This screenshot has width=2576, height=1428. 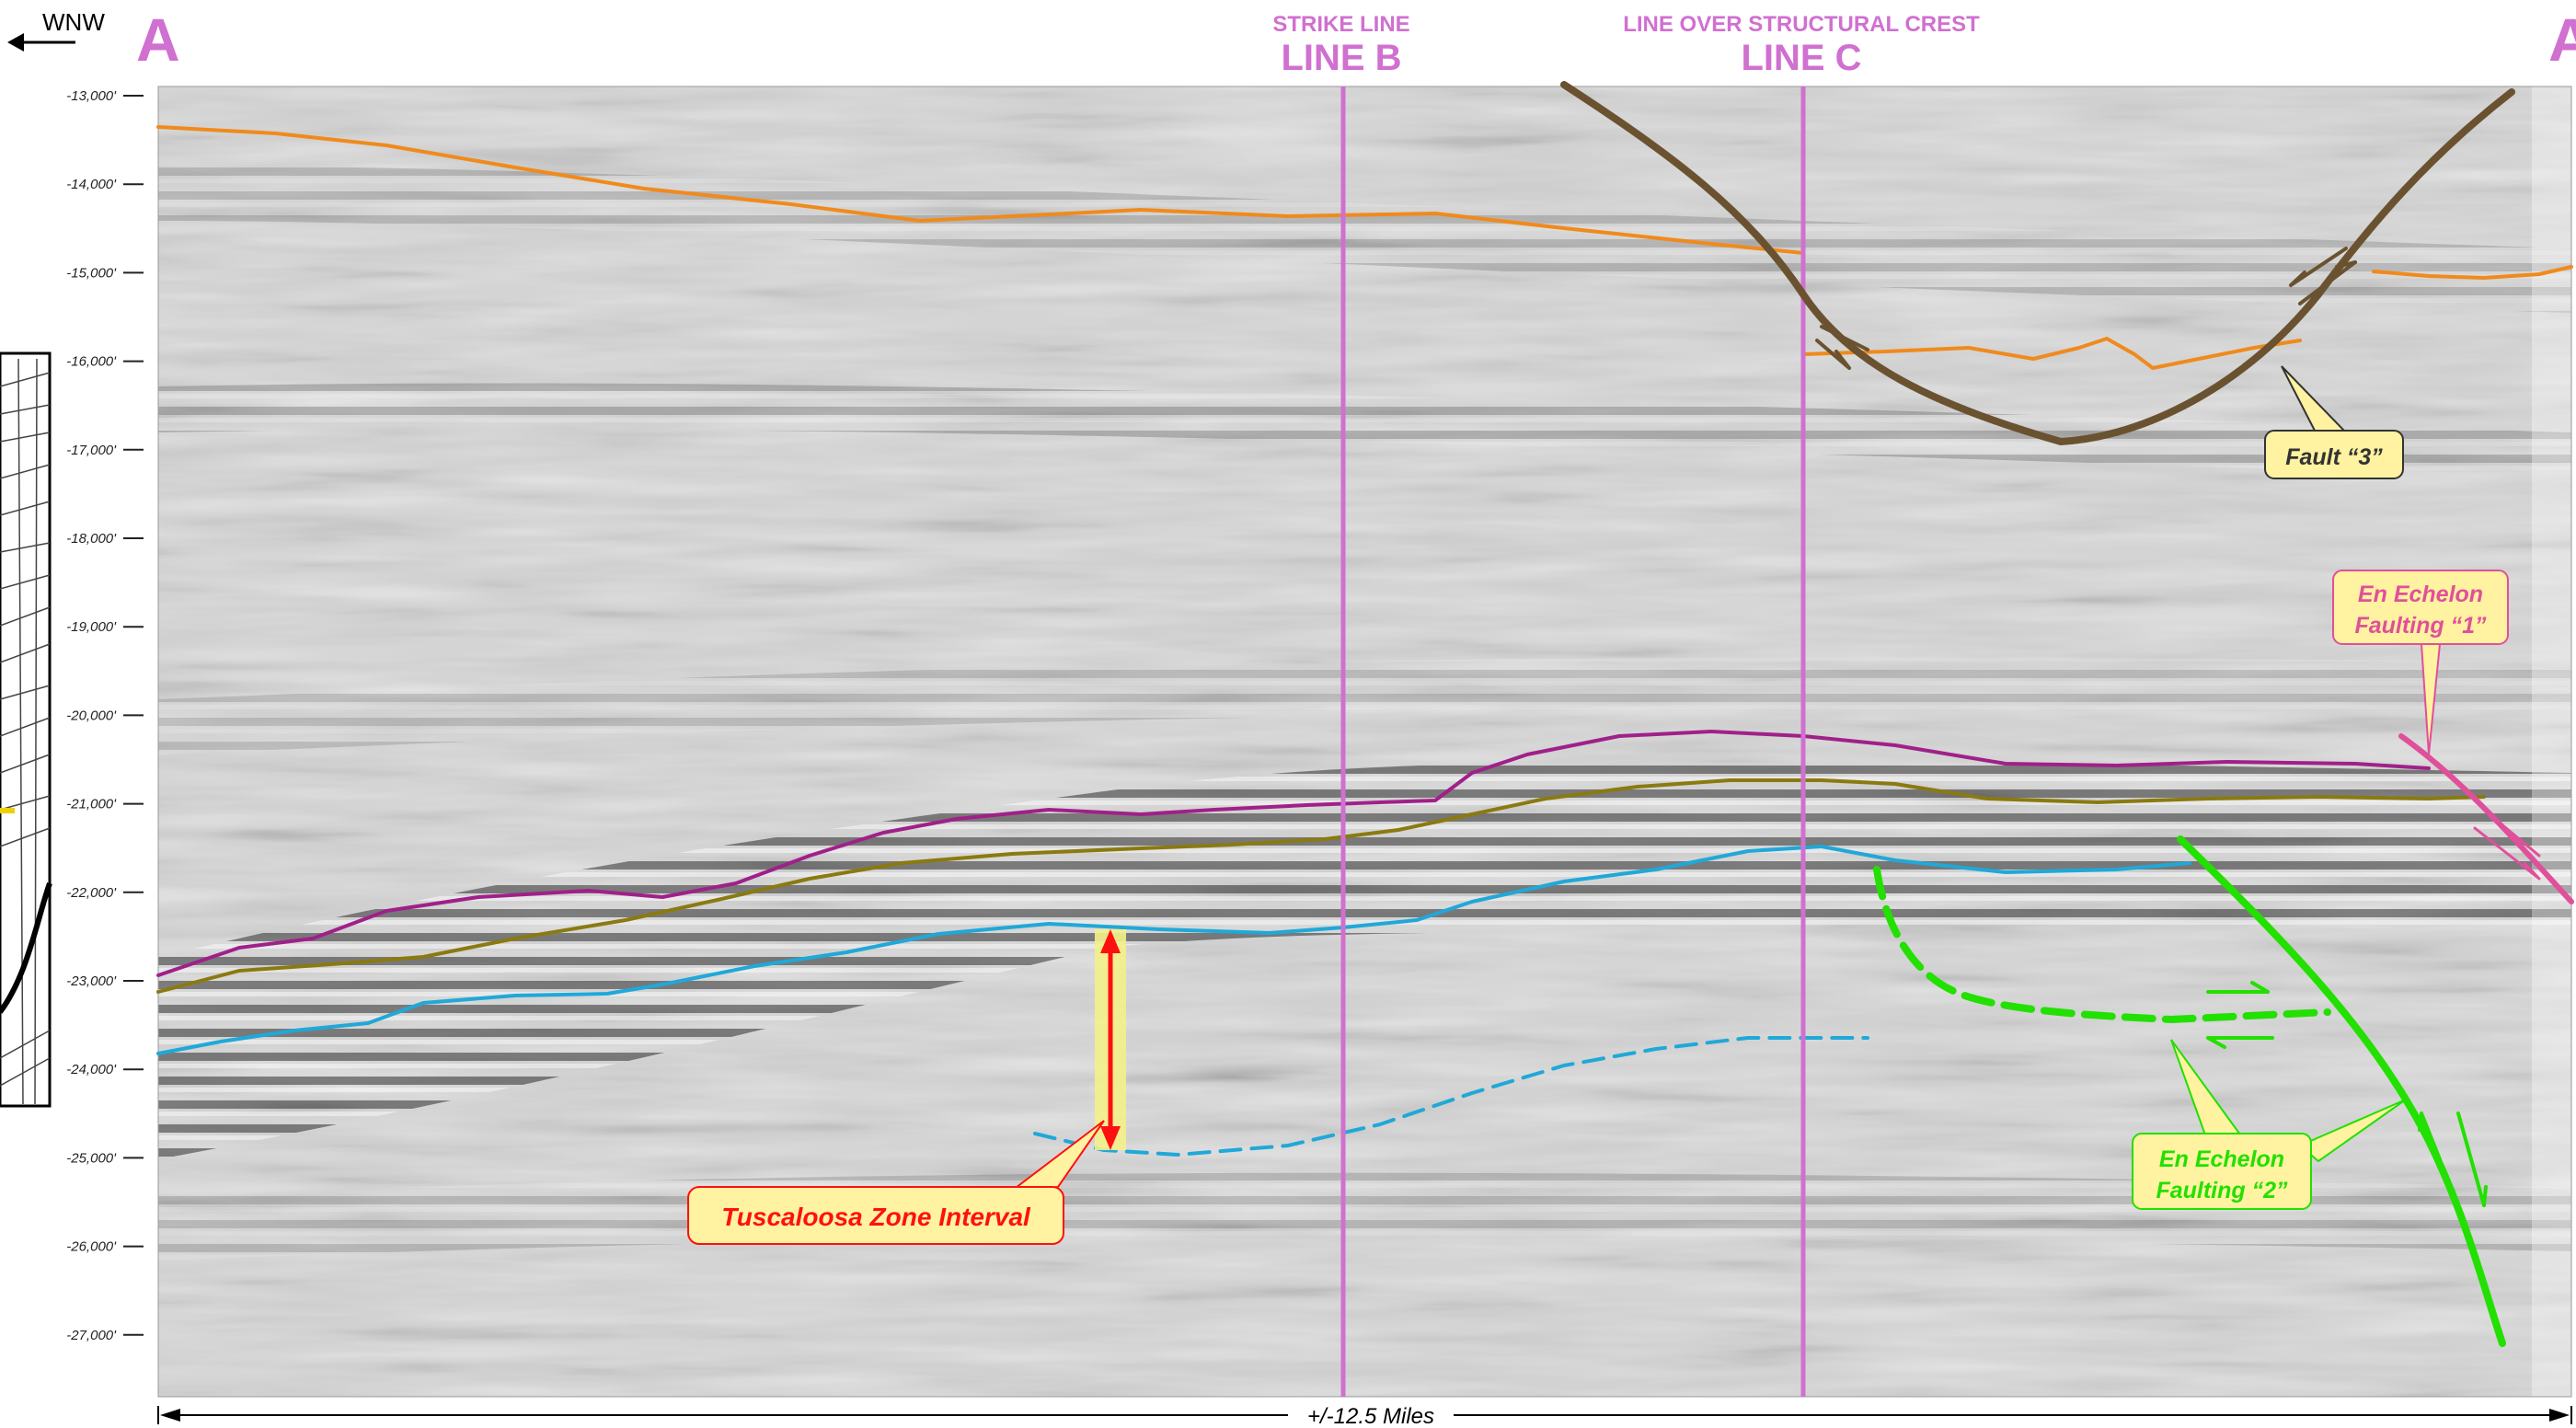 What do you see at coordinates (1370, 1416) in the screenshot?
I see `scale-bar-label: +/-12.5 Miles` at bounding box center [1370, 1416].